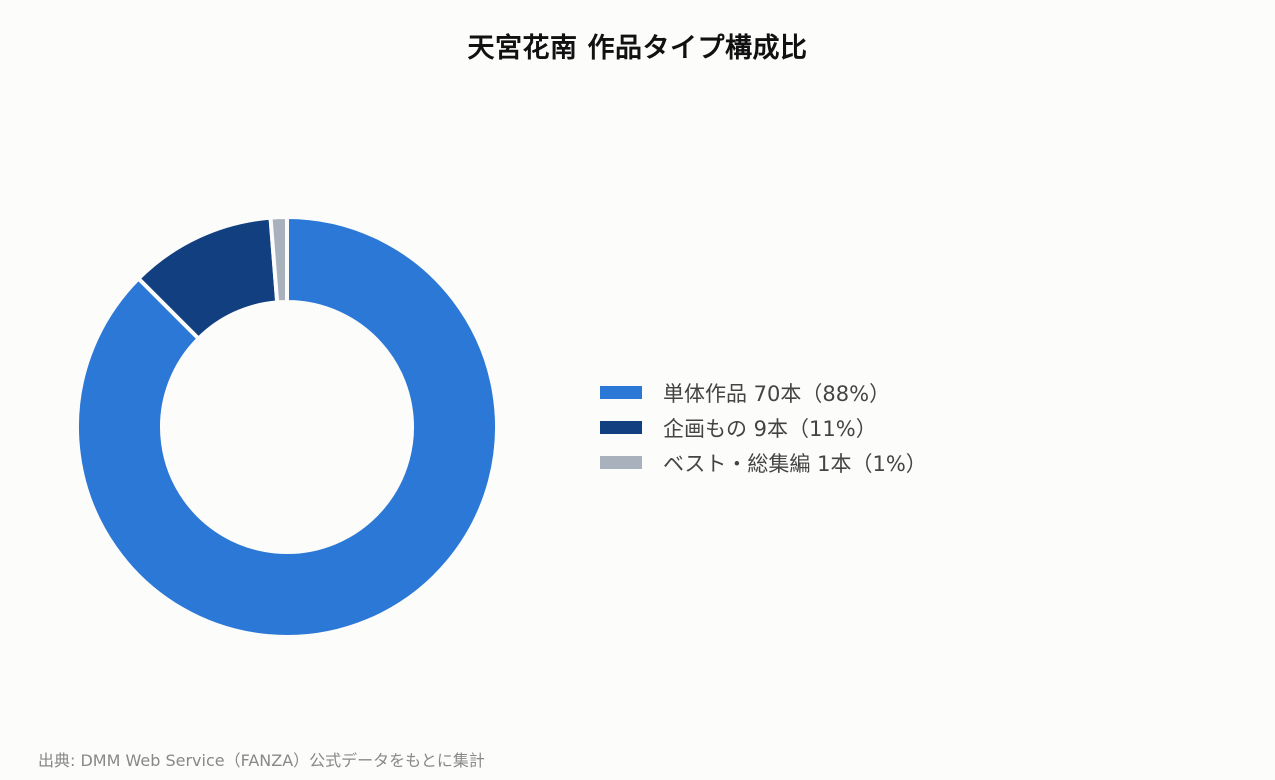 This screenshot has height=780, width=1275. Describe the element at coordinates (621, 427) in the screenshot. I see `legend-swatch-planning` at that location.